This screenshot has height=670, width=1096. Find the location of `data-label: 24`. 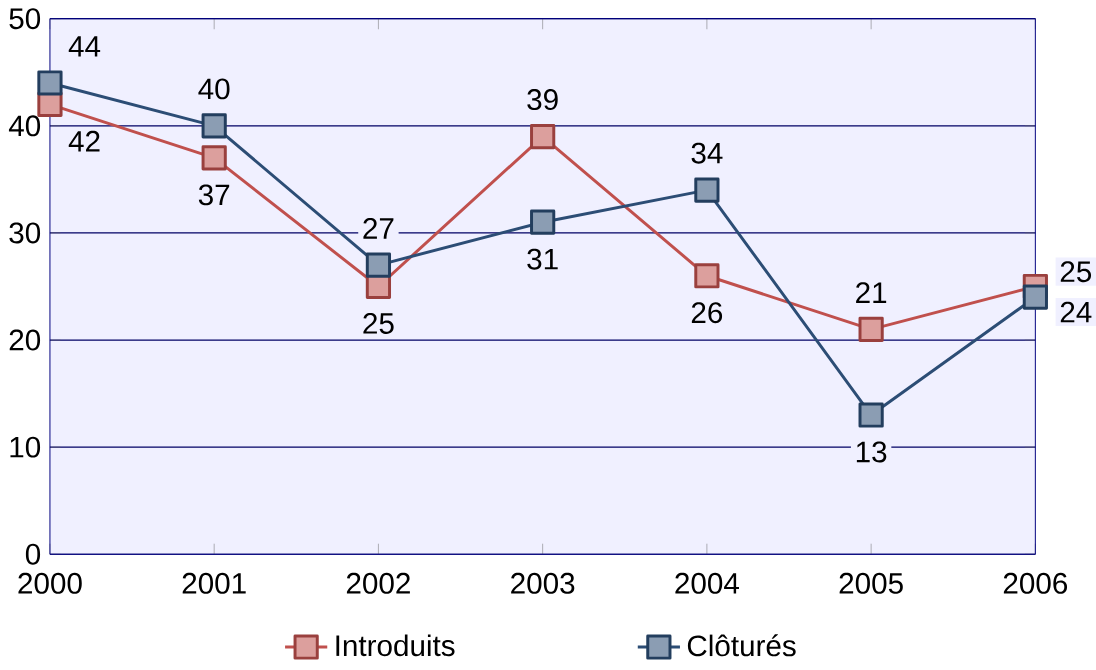

data-label: 24 is located at coordinates (1076, 312).